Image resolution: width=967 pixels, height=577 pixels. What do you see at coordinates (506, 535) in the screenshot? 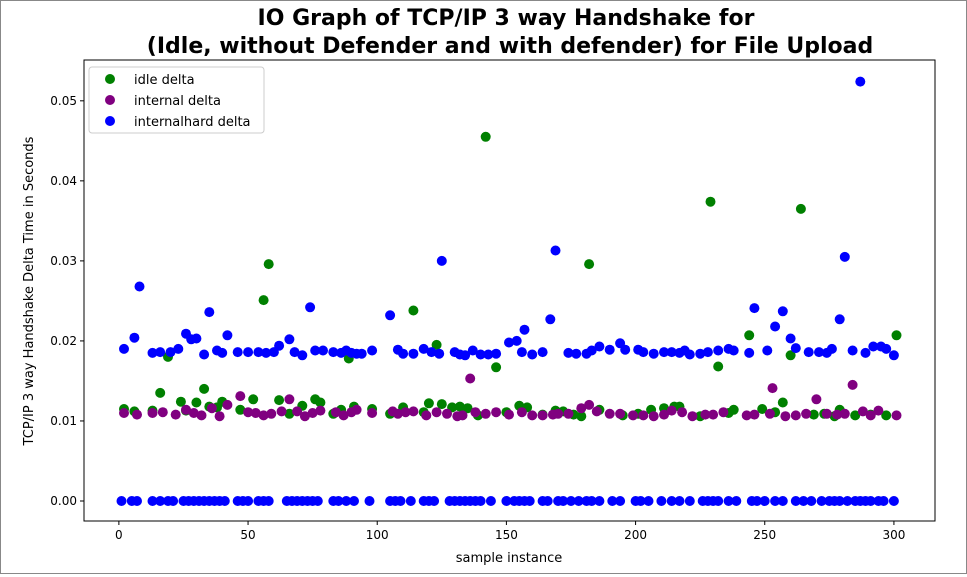
I see `x-tick-label: 150` at bounding box center [506, 535].